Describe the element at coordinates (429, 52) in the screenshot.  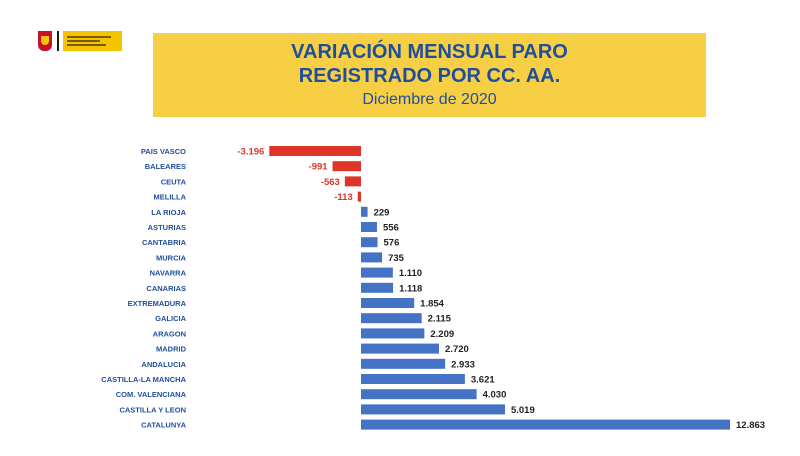
I see `chart-title-line-1: VARIACIÓN MENSUAL PARO` at that location.